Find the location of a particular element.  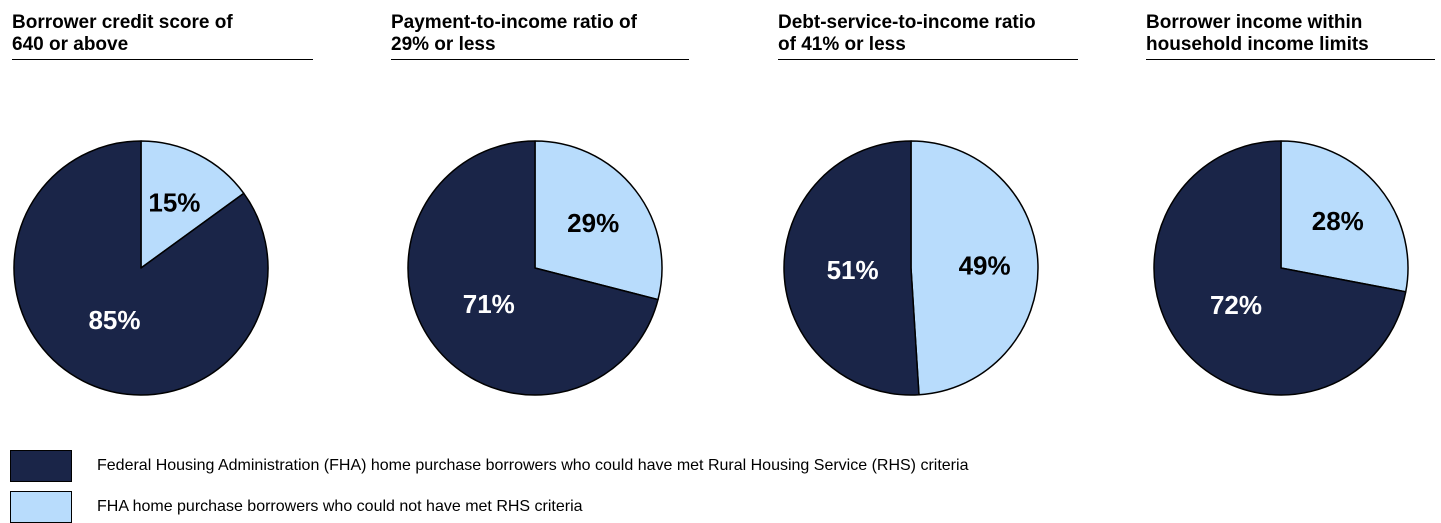

pie-data-label-not-met: 29% is located at coordinates (593, 223).